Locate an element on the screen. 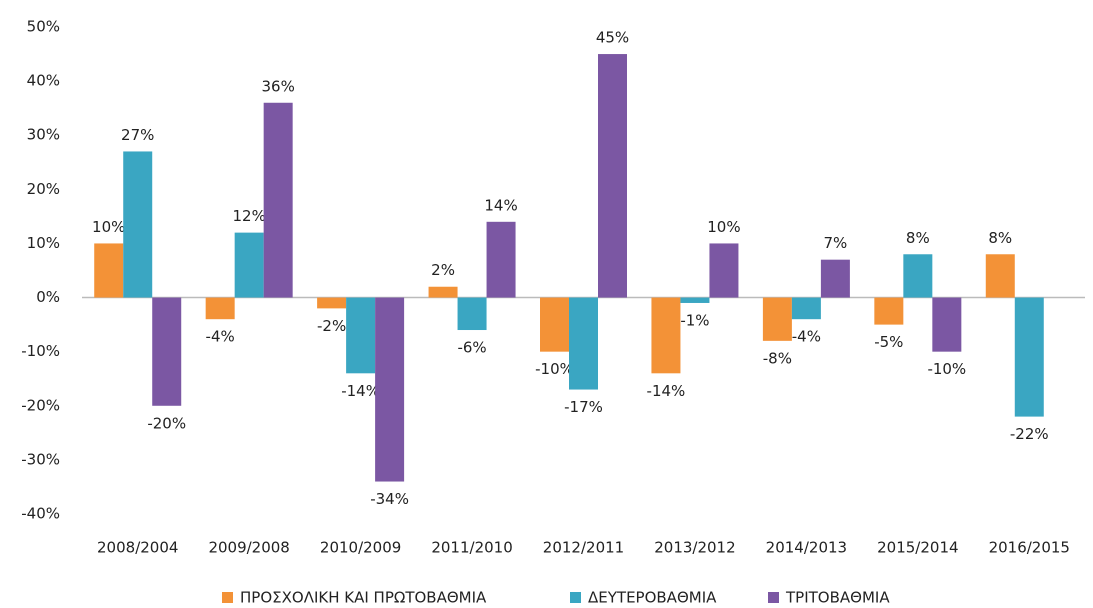 Image resolution: width=1093 pixels, height=608 pixels. data-label: -6% is located at coordinates (471, 348).